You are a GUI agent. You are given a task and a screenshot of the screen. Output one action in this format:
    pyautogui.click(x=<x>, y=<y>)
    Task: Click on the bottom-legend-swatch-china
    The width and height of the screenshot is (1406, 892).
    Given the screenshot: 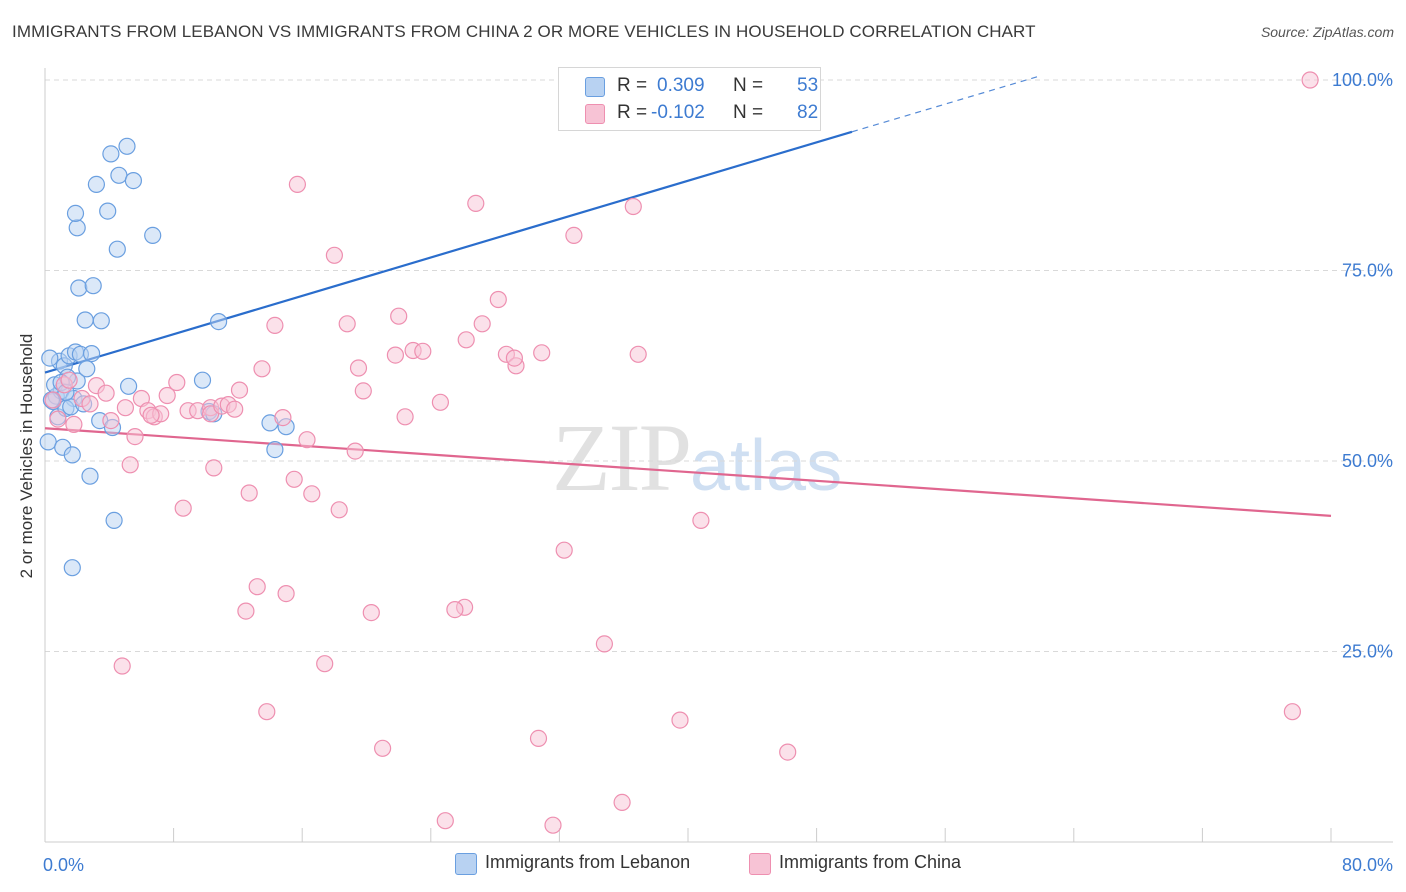 What is the action you would take?
    pyautogui.click(x=760, y=864)
    